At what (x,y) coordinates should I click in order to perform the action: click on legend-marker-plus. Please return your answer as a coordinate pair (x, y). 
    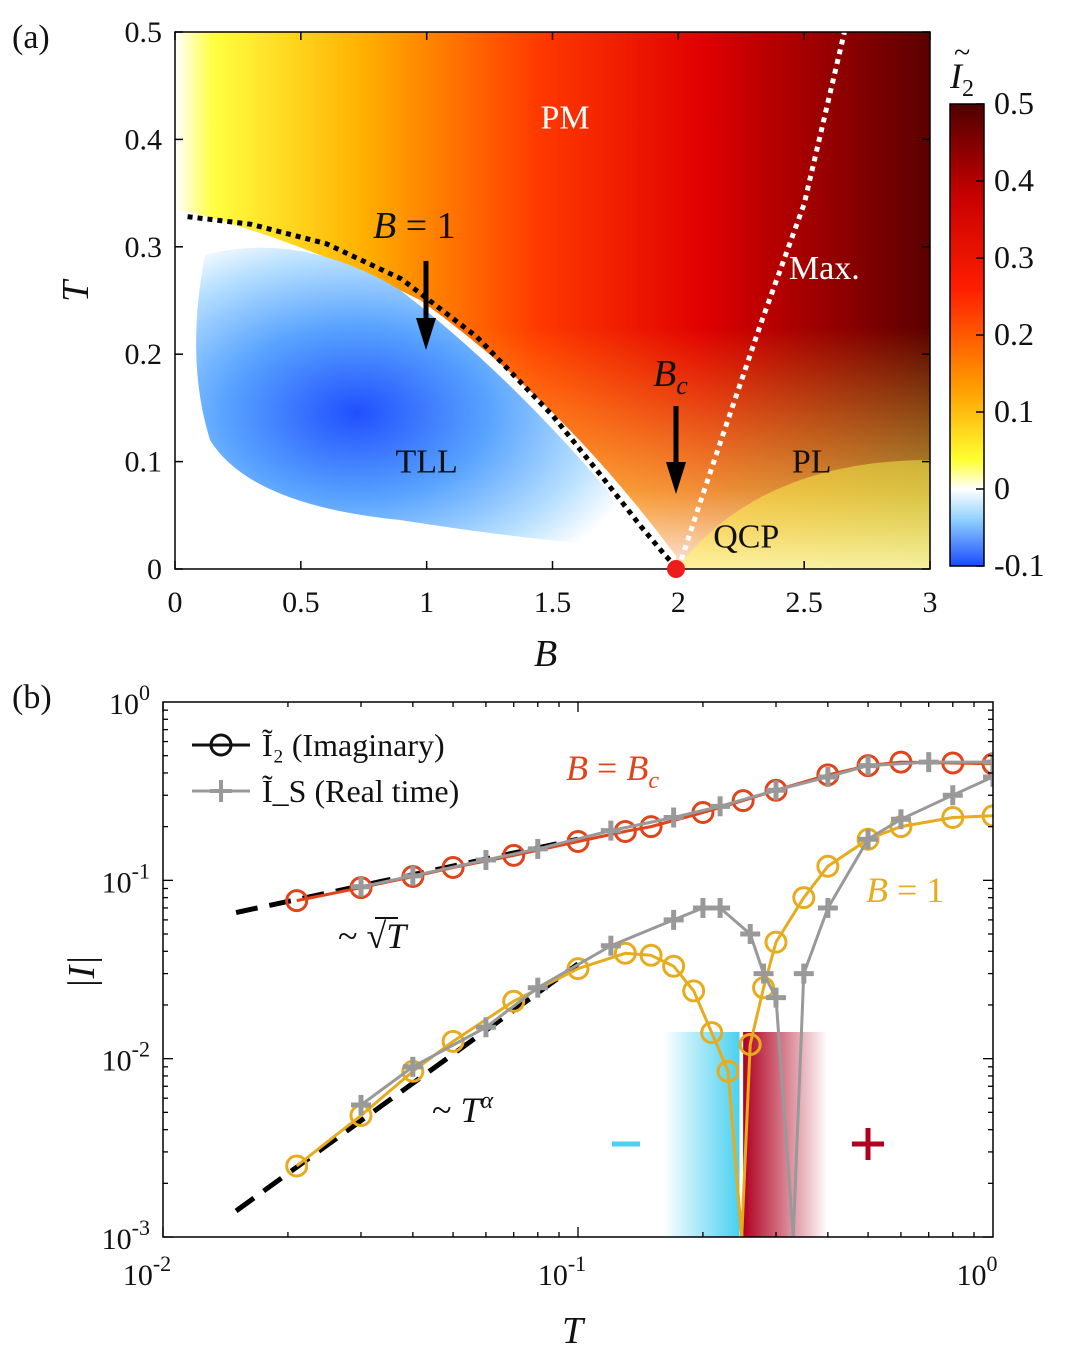
    Looking at the image, I should click on (221, 791).